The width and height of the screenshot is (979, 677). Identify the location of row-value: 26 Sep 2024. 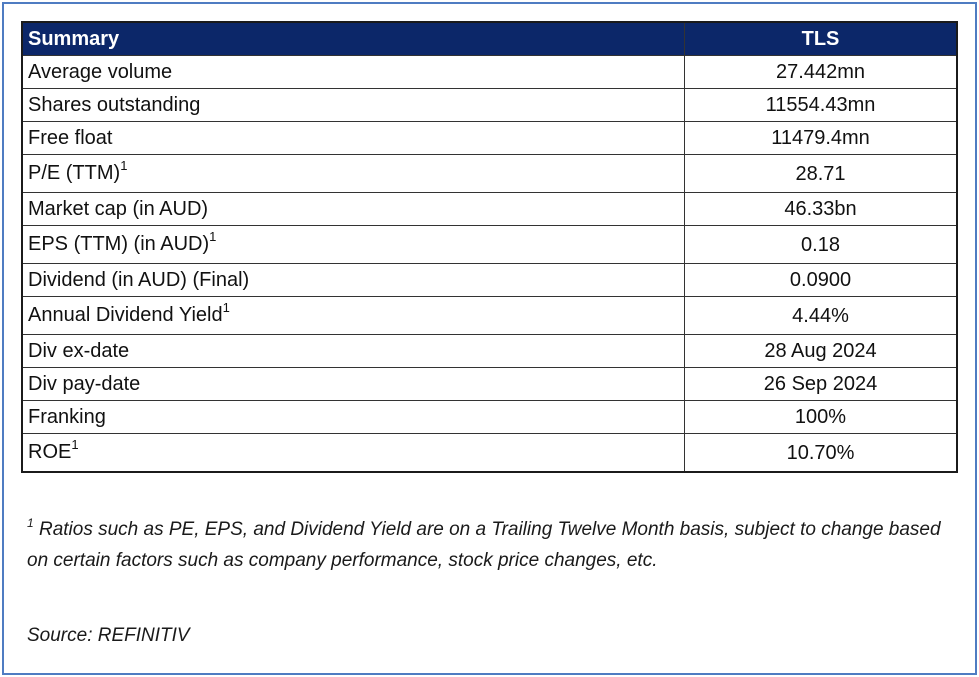
(821, 384).